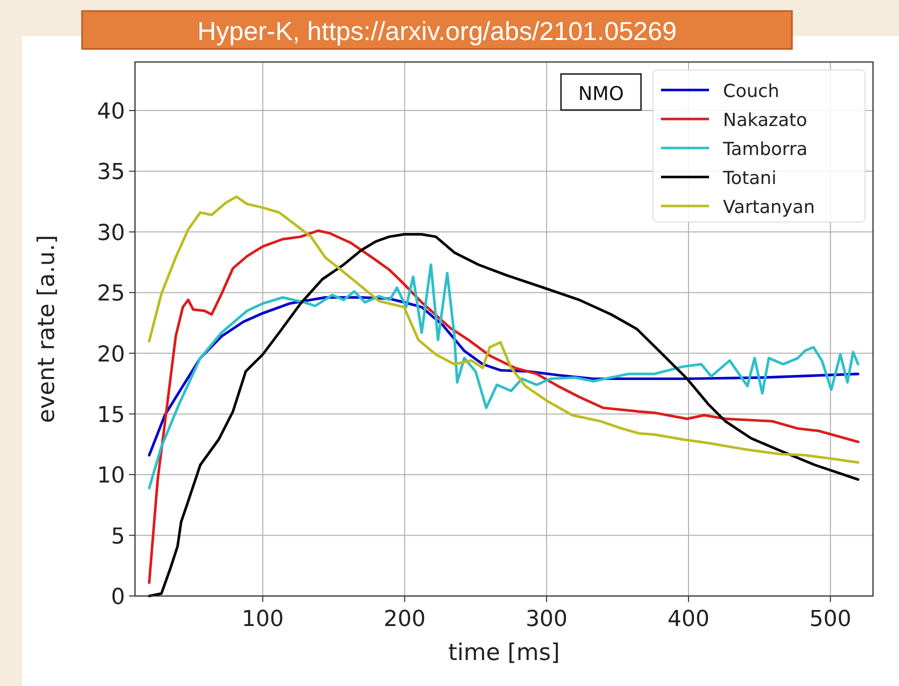 Image resolution: width=899 pixels, height=686 pixels. I want to click on x-tick-label: 400, so click(689, 619).